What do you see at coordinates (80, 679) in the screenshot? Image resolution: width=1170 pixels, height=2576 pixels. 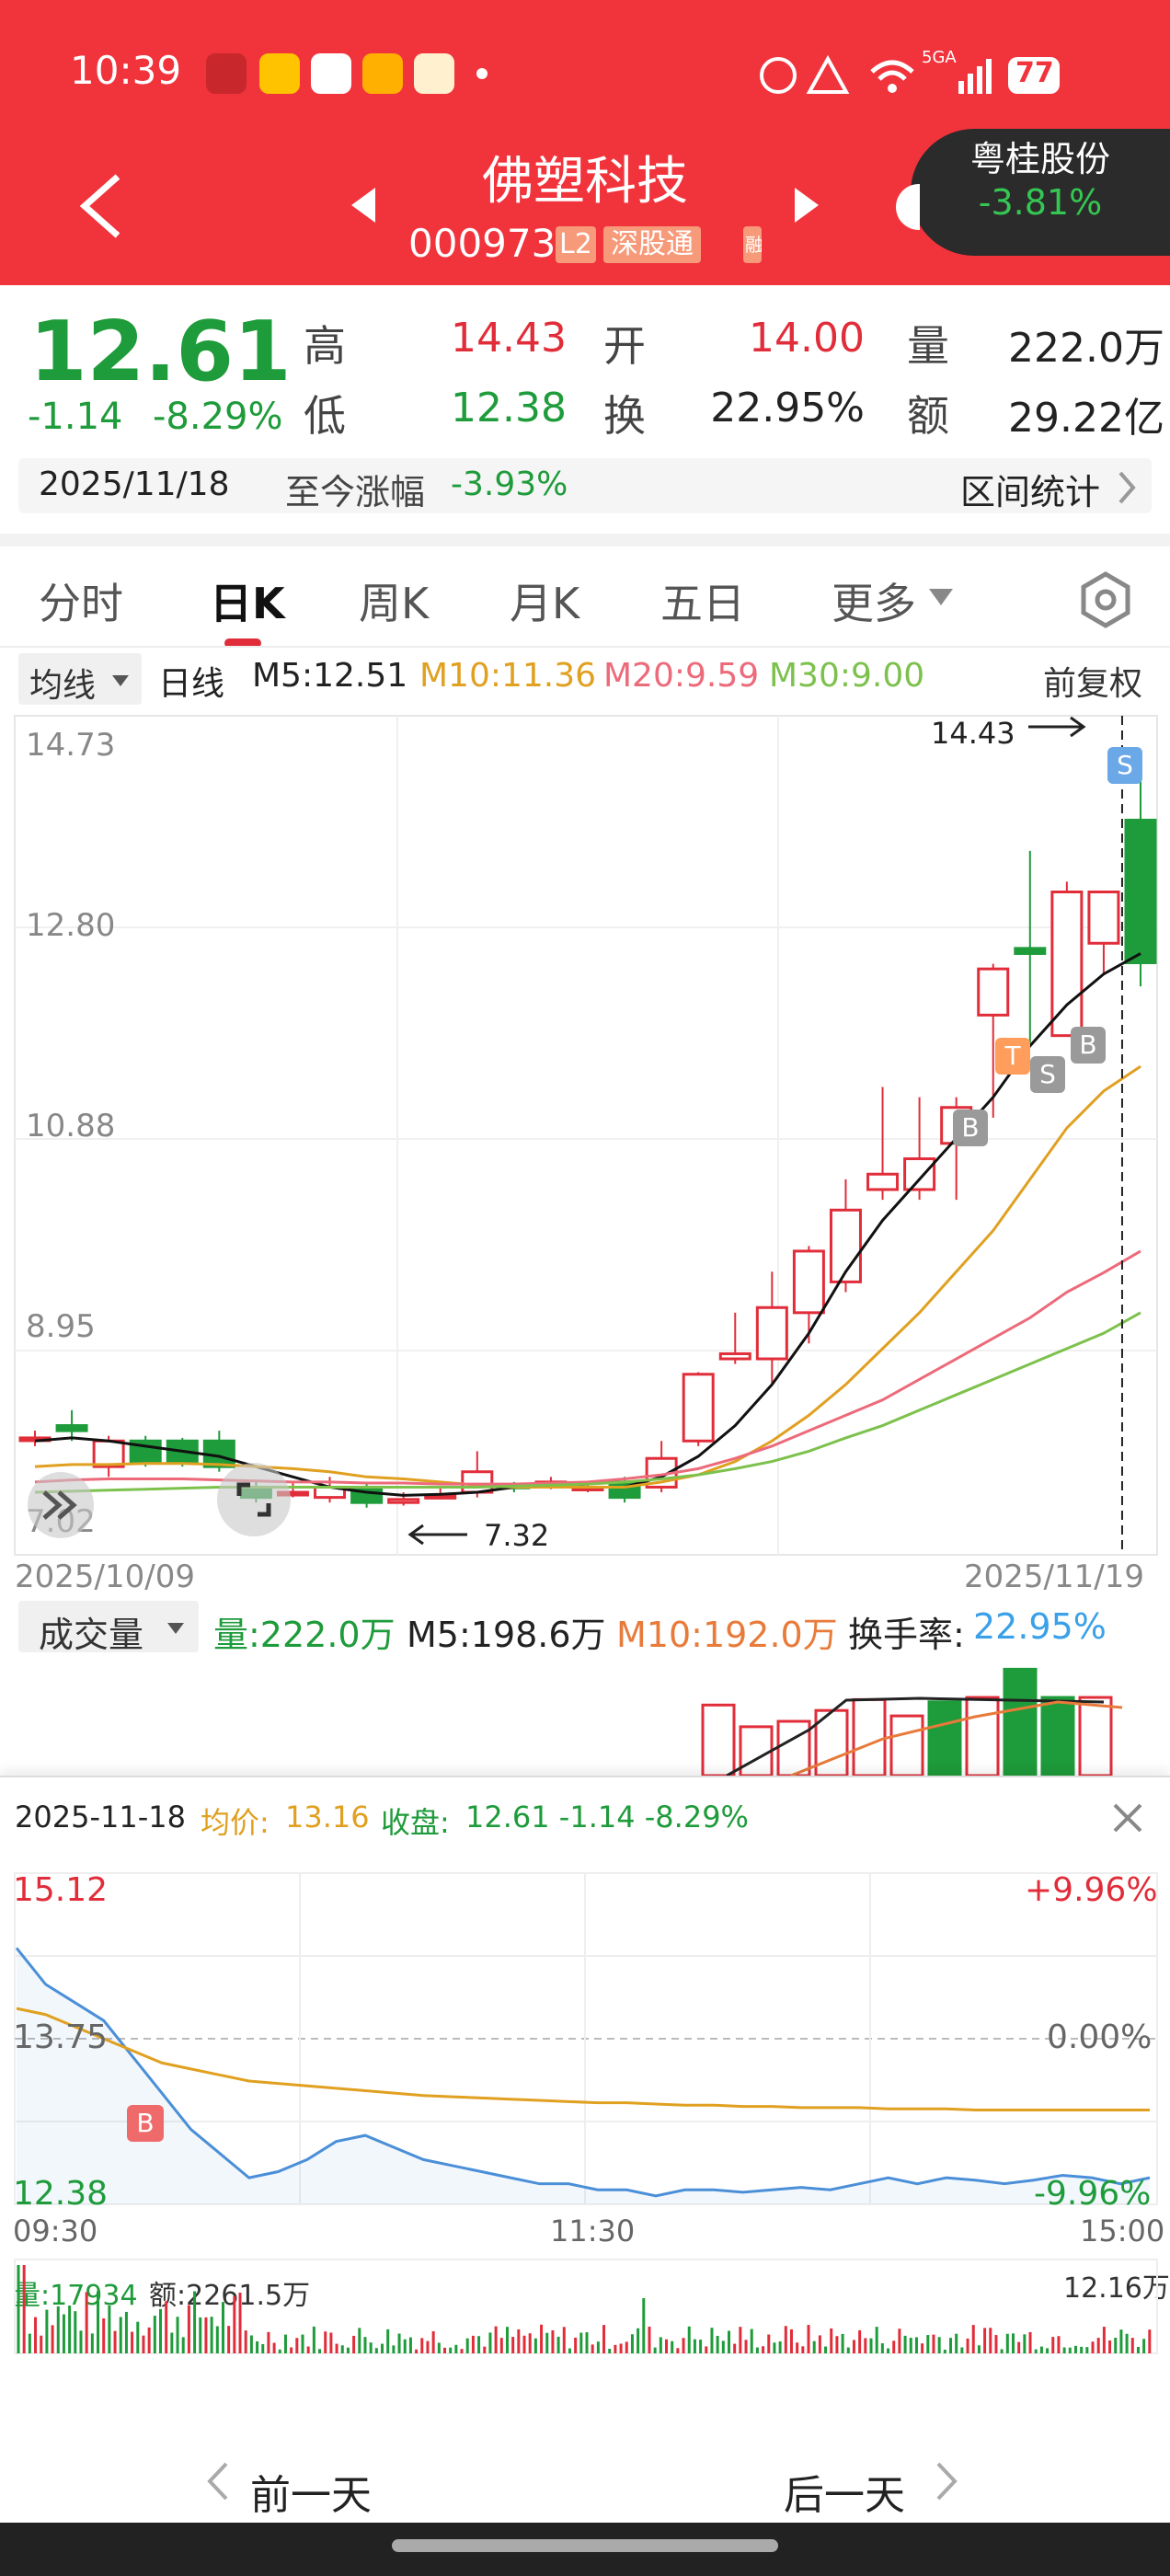 I see `ma-dropdown: 均线` at bounding box center [80, 679].